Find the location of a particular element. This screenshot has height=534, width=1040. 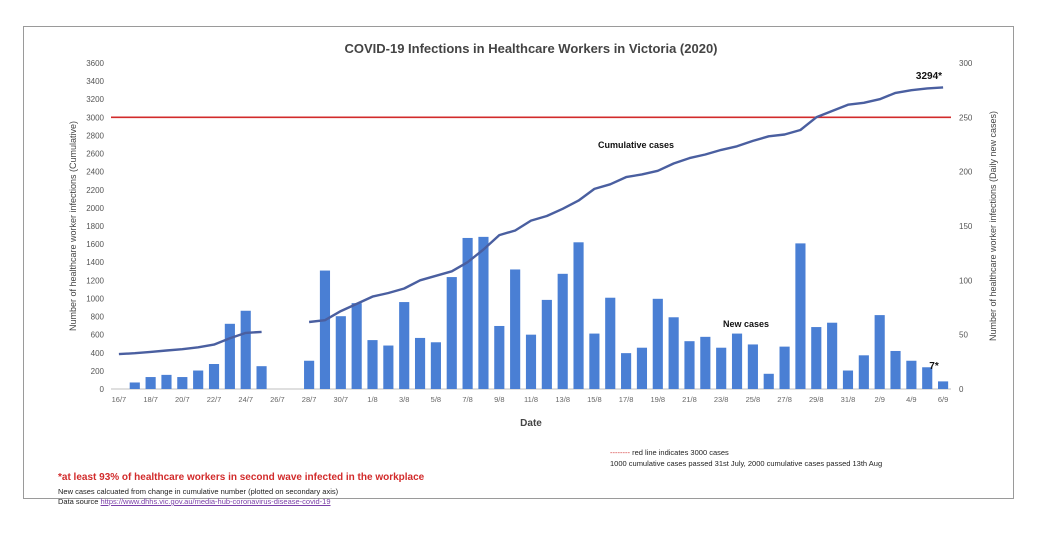

red-line-legend-text: red line indicates 3000 cases is located at coordinates (679, 452).